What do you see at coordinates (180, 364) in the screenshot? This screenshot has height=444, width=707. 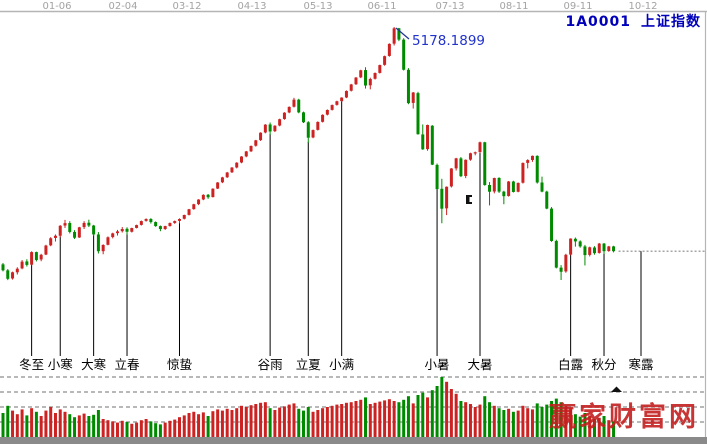 I see `solar-term-label: 惊蛰` at bounding box center [180, 364].